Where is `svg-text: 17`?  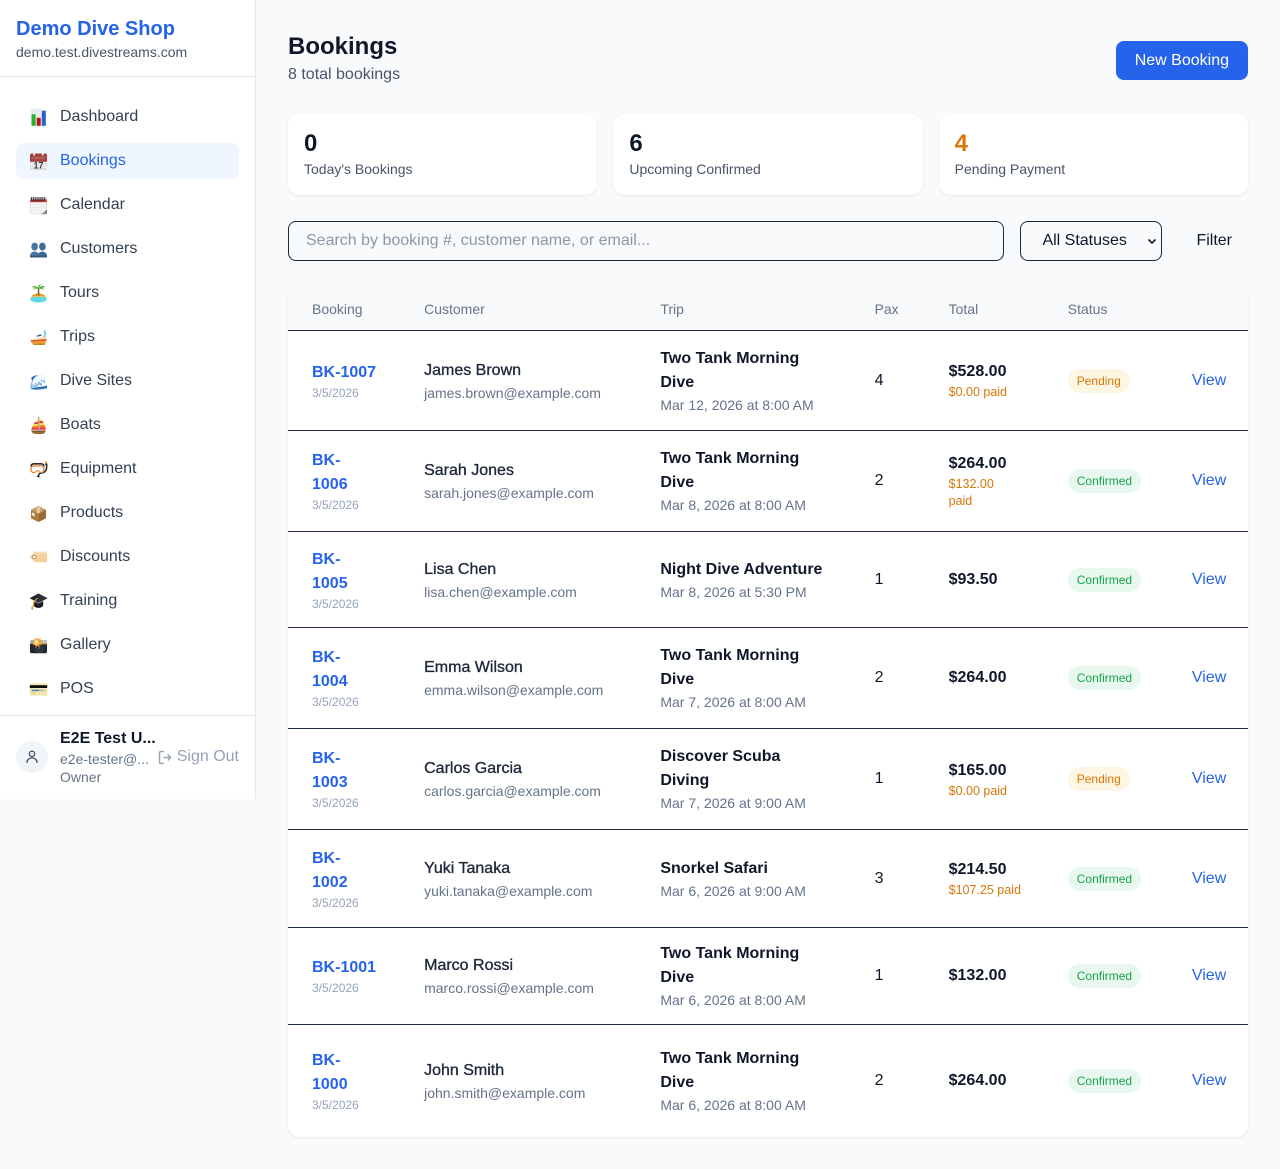
svg-text: 17 is located at coordinates (38, 165).